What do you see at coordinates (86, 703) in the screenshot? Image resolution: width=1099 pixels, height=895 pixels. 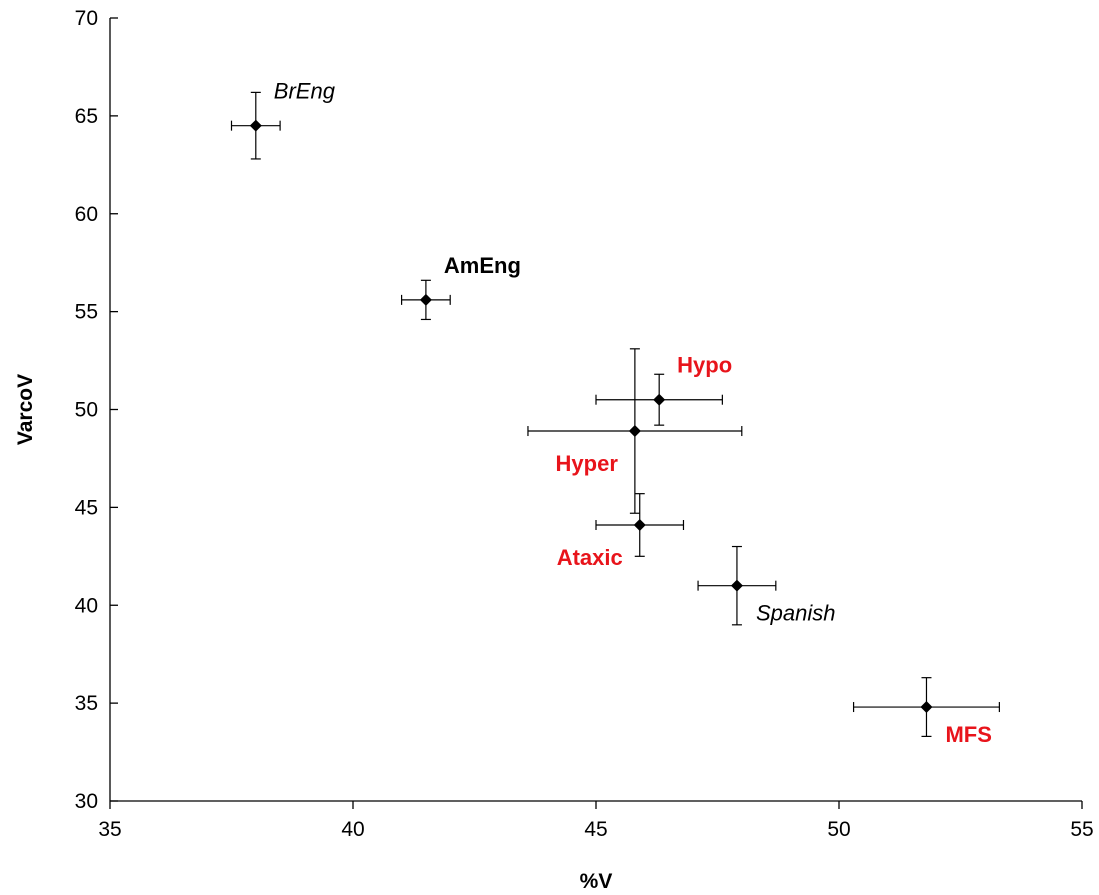 I see `y-tick-label: 35` at bounding box center [86, 703].